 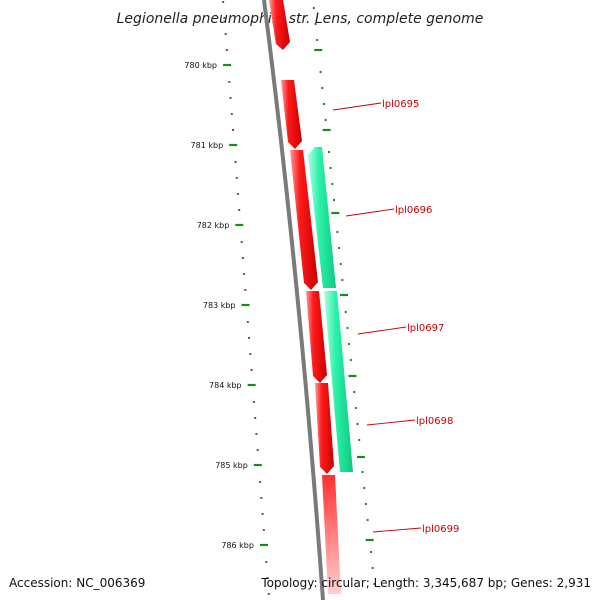 What do you see at coordinates (400, 104) in the screenshot?
I see `gene-label: lpl0695` at bounding box center [400, 104].